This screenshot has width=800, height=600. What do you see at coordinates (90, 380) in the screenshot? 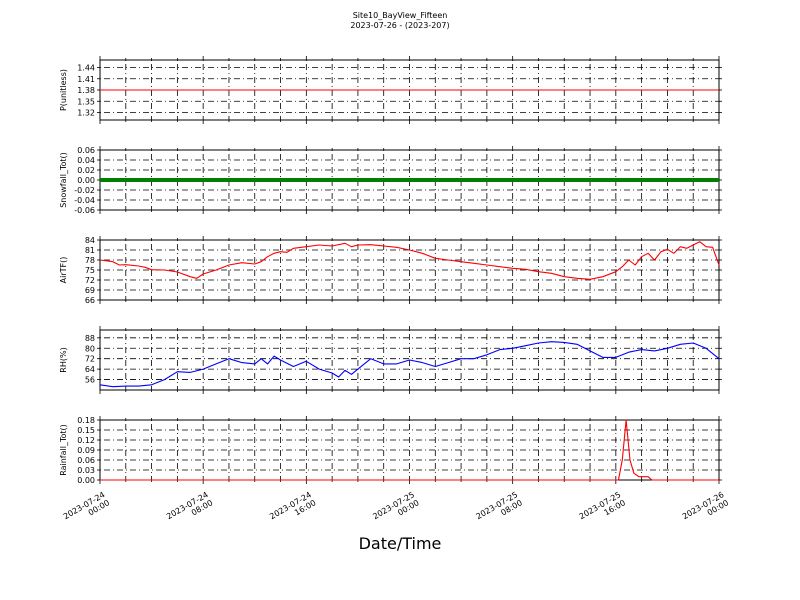
I see `y-tick-label: 56` at bounding box center [90, 380].